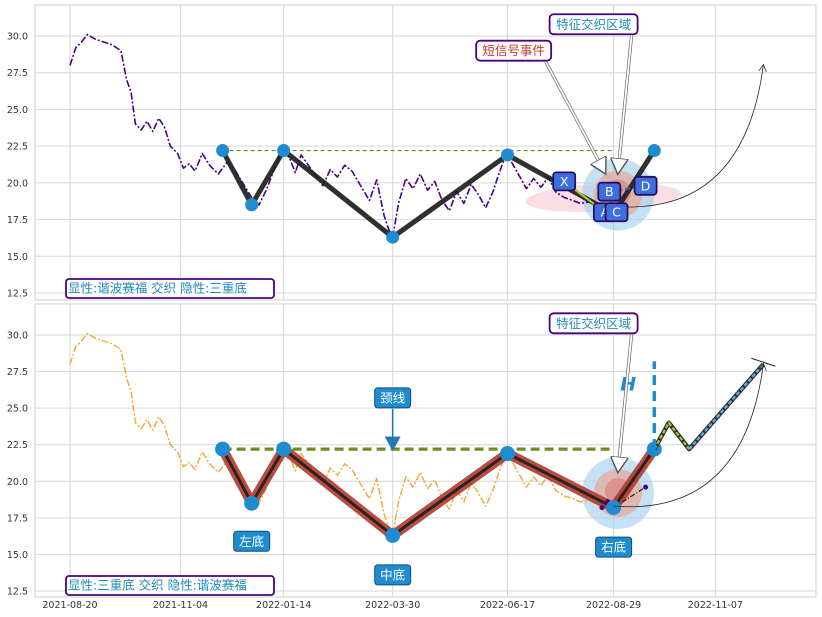  What do you see at coordinates (763, 362) in the screenshot?
I see `projection-end-bar` at bounding box center [763, 362].